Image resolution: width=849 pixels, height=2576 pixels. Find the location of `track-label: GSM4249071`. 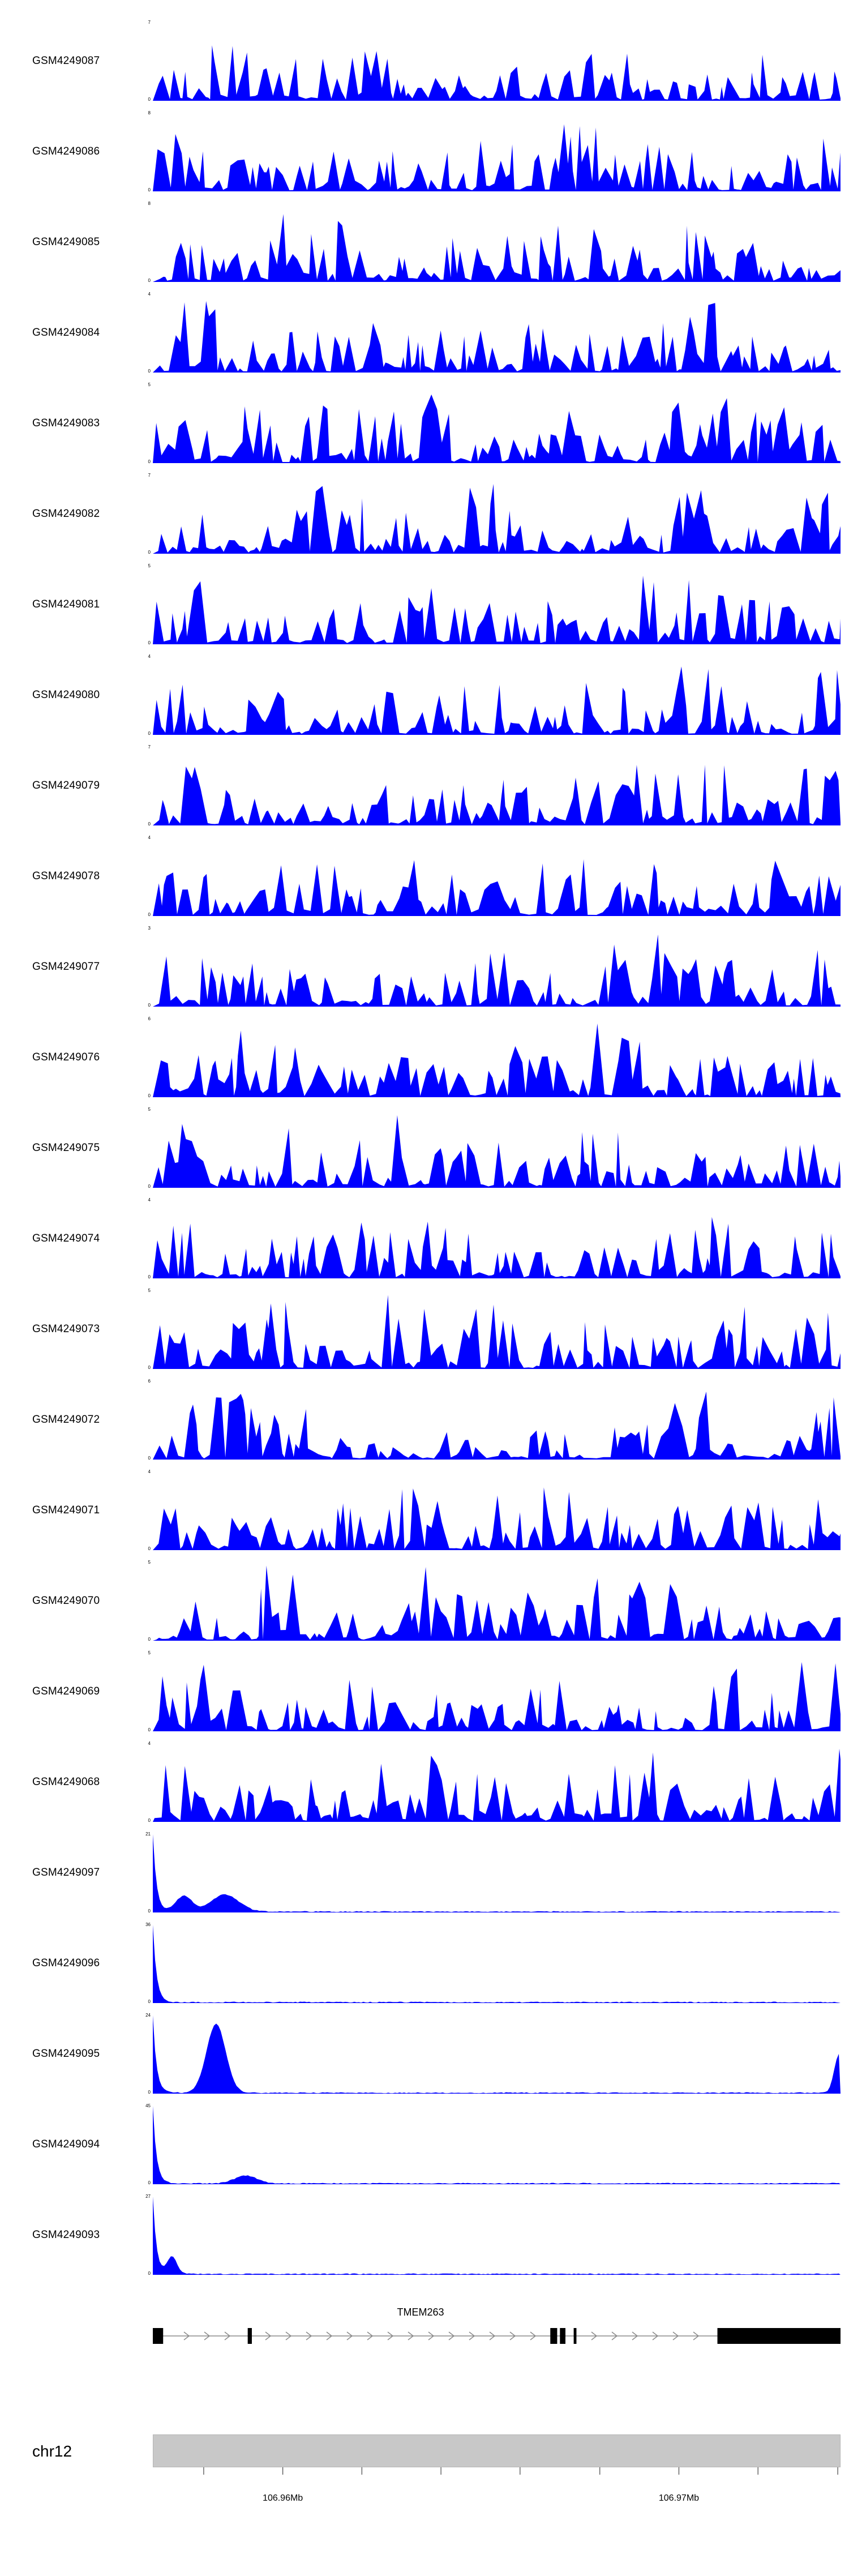

track-label: GSM4249071 is located at coordinates (66, 1510).